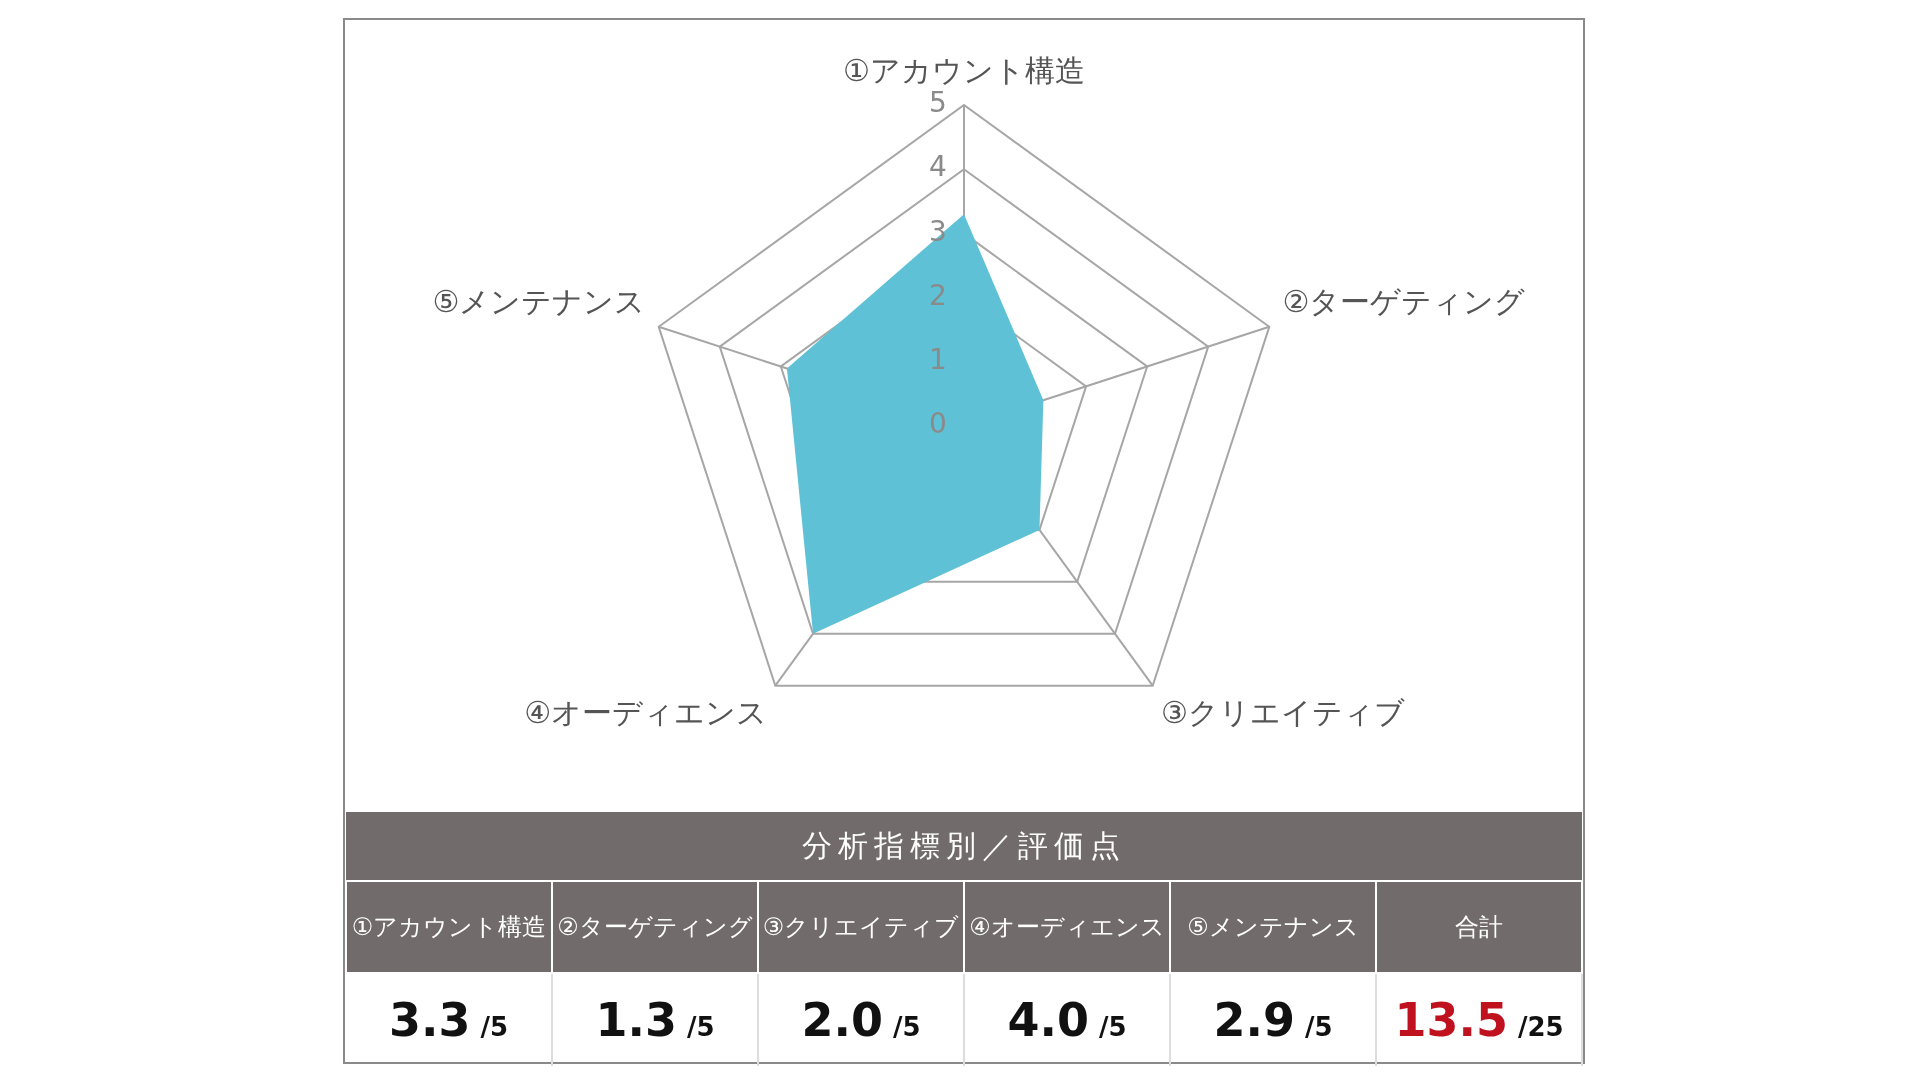 The width and height of the screenshot is (1920, 1080). I want to click on category-label: ②ターゲティング, so click(655, 927).